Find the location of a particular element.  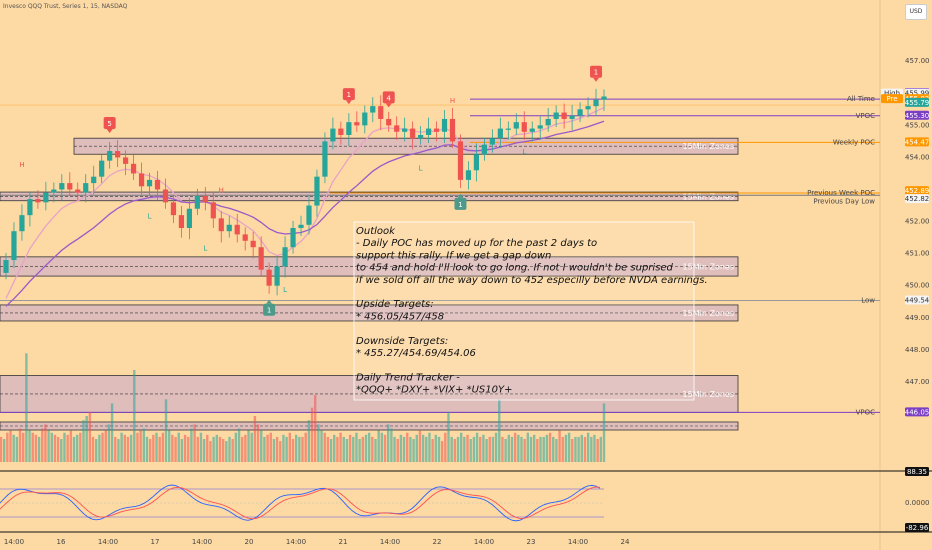

swing-label: H is located at coordinates (21, 165).